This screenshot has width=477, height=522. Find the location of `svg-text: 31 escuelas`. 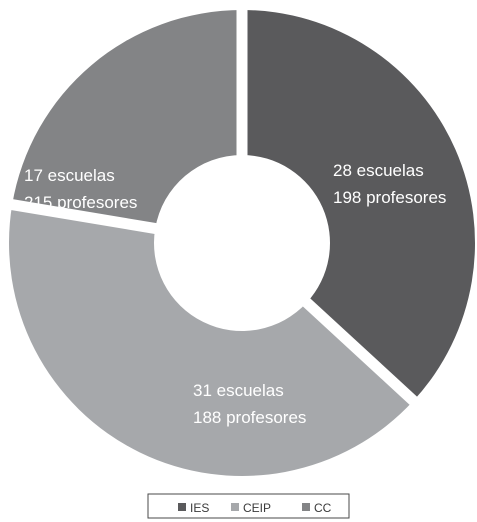

svg-text: 31 escuelas is located at coordinates (238, 390).